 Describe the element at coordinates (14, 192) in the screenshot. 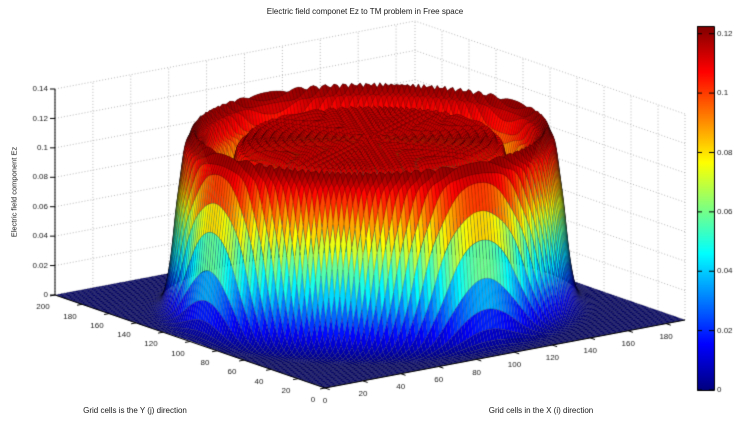

I see `z-axis-label: Electric field component Ez` at that location.